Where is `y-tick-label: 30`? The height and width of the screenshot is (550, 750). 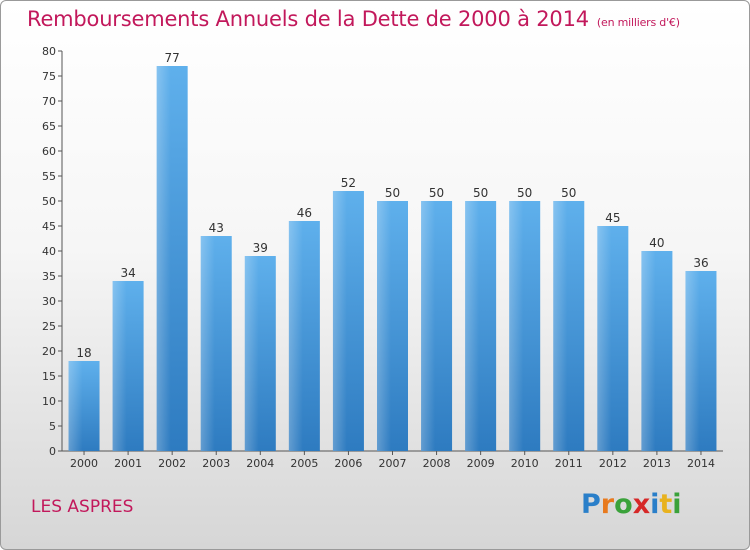 y-tick-label: 30 is located at coordinates (49, 301).